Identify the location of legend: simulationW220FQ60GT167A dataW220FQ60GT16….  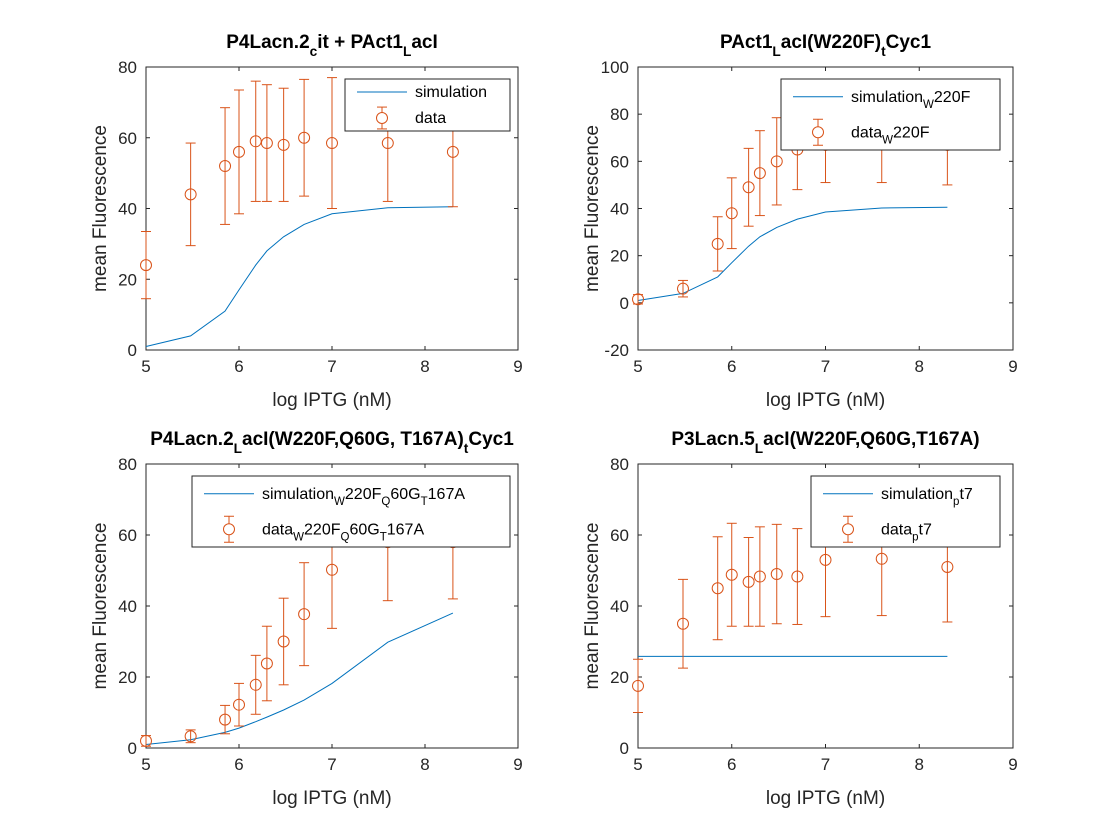
(351, 511).